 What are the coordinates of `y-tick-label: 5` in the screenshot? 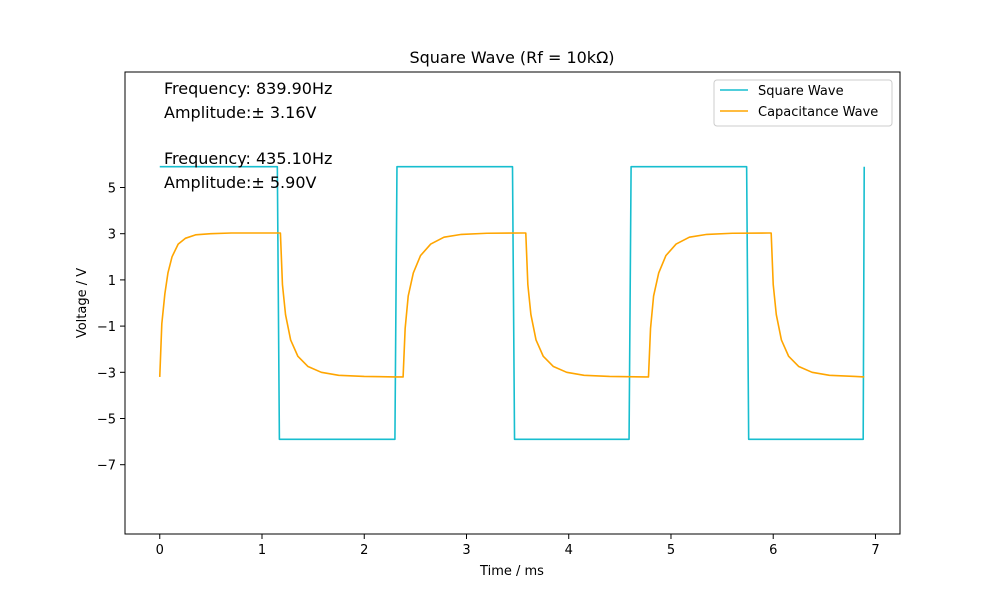 It's located at (112, 189).